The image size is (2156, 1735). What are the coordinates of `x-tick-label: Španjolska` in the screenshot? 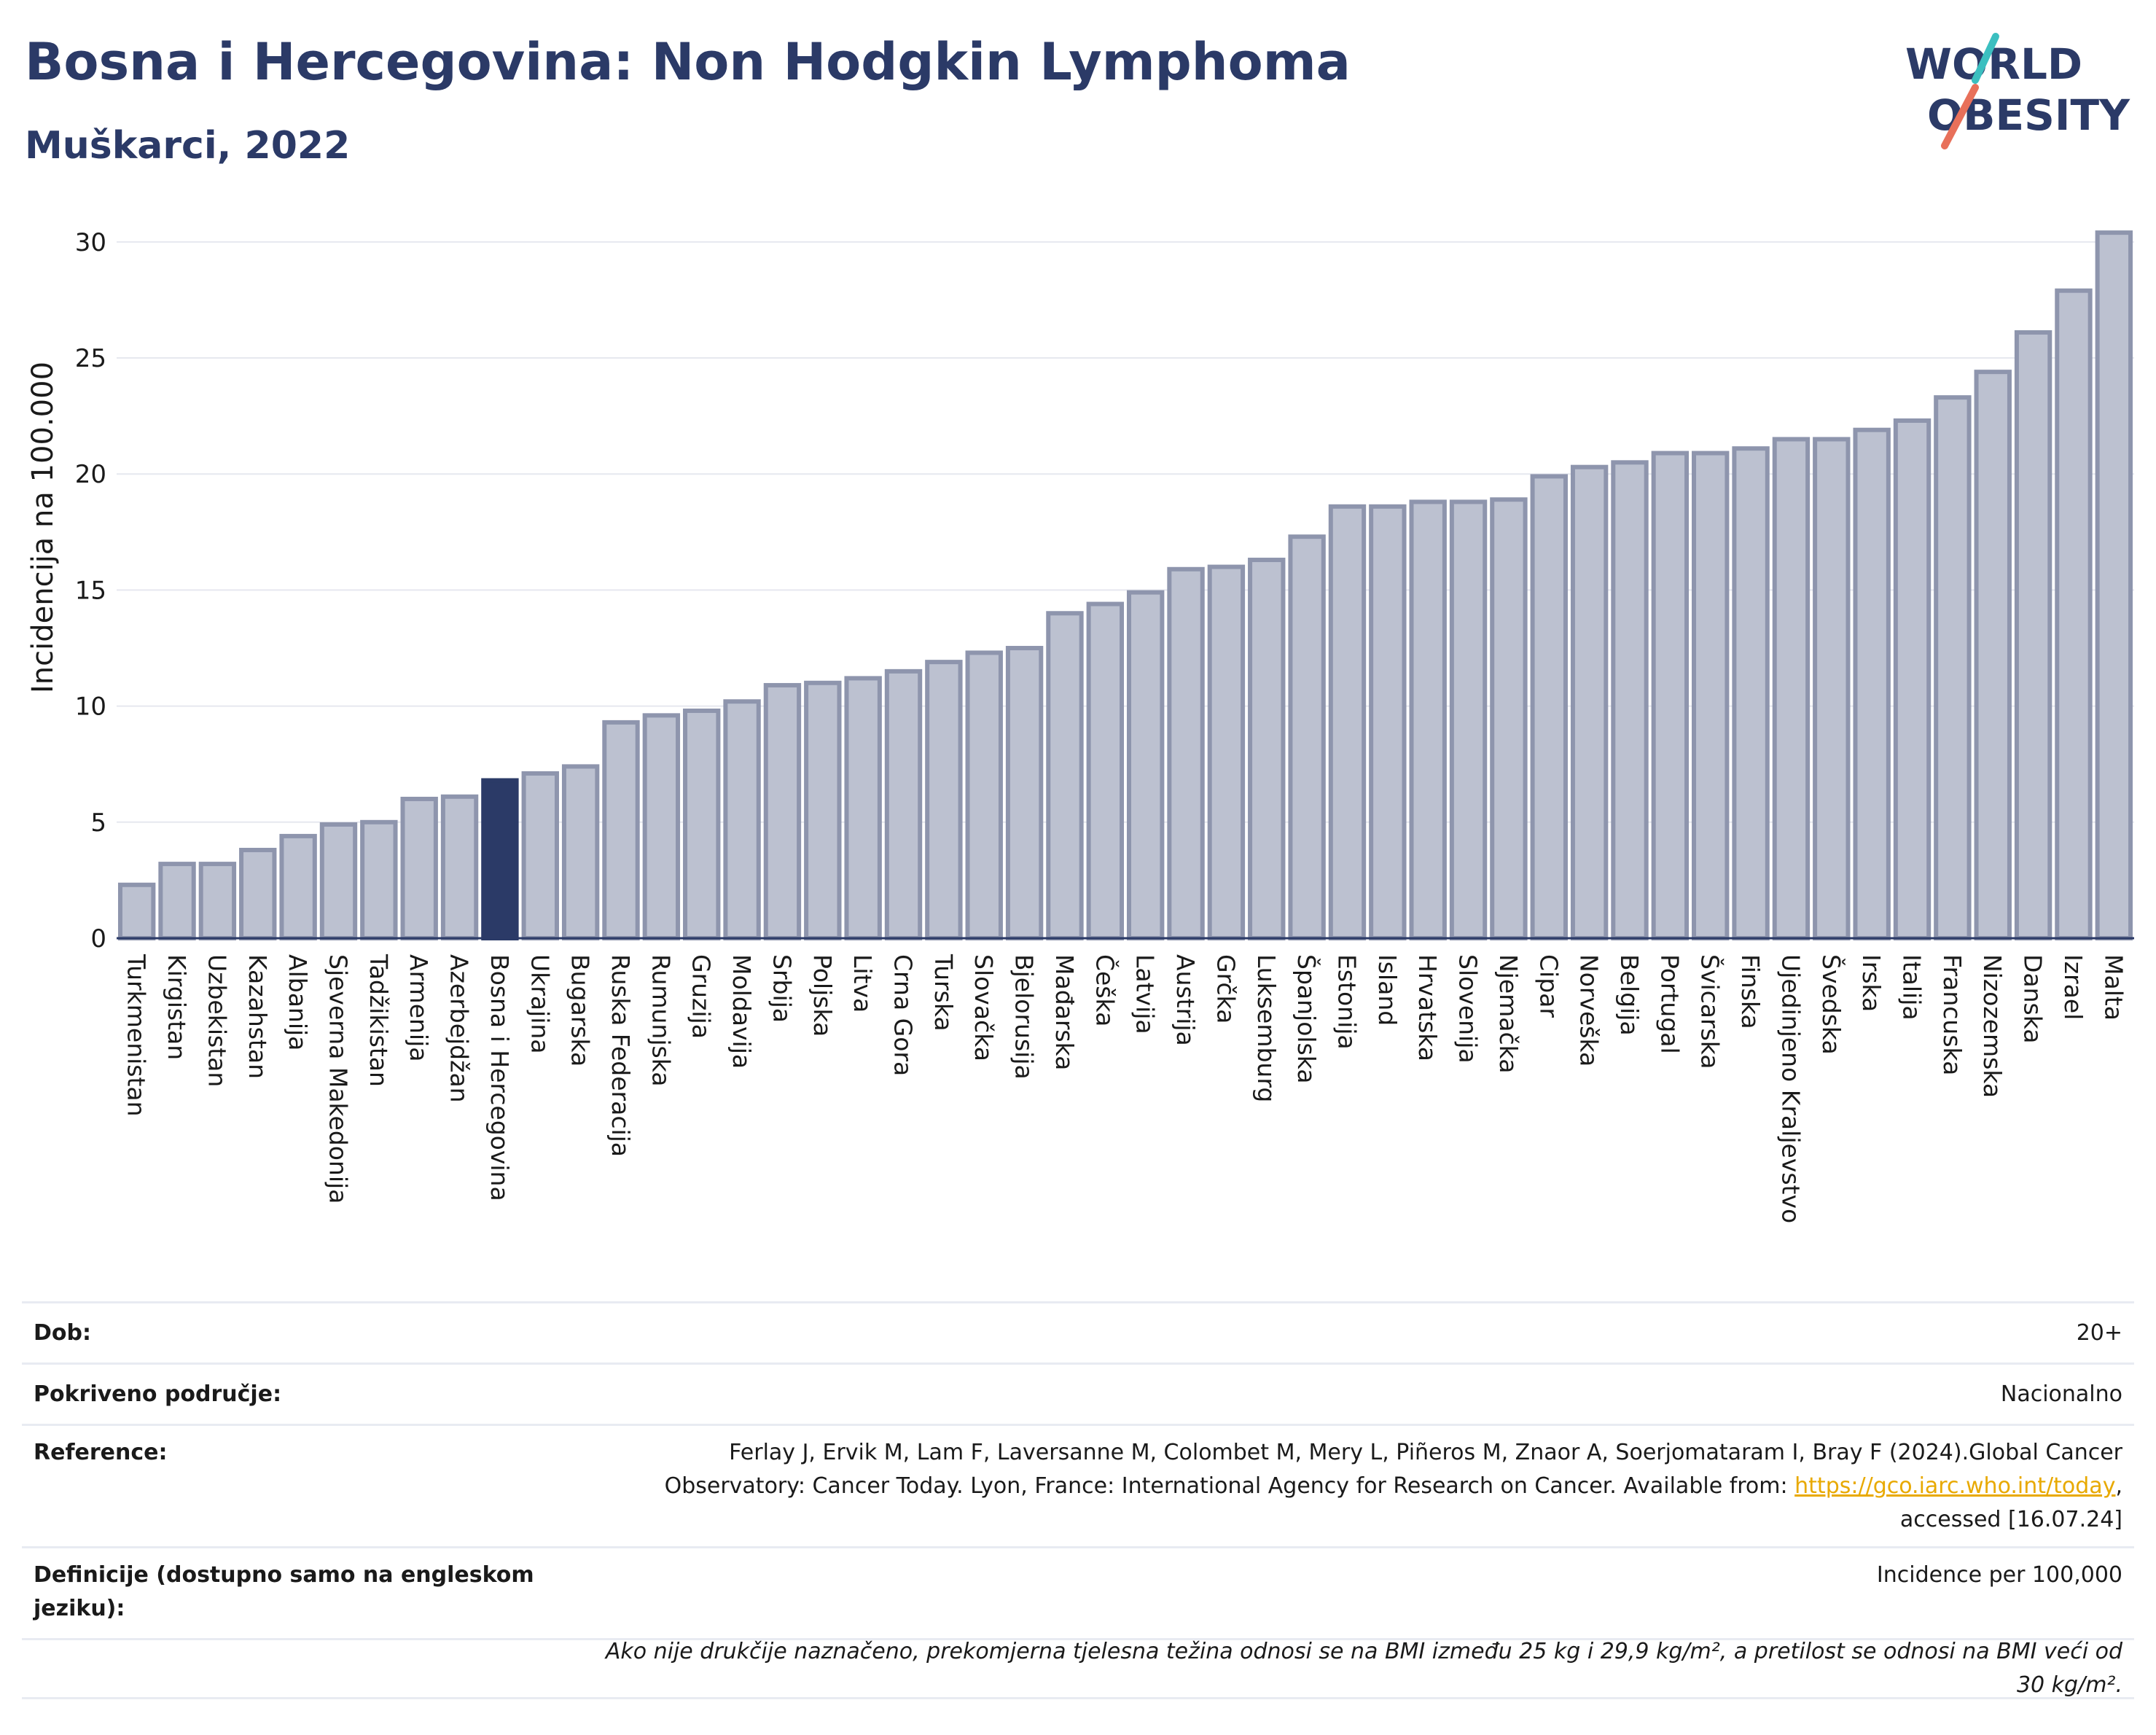 It's located at (1307, 1019).